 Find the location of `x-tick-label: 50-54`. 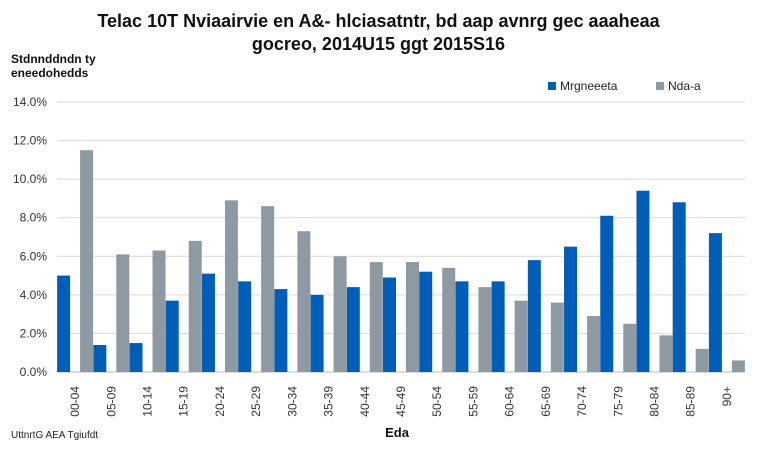

x-tick-label: 50-54 is located at coordinates (437, 401).